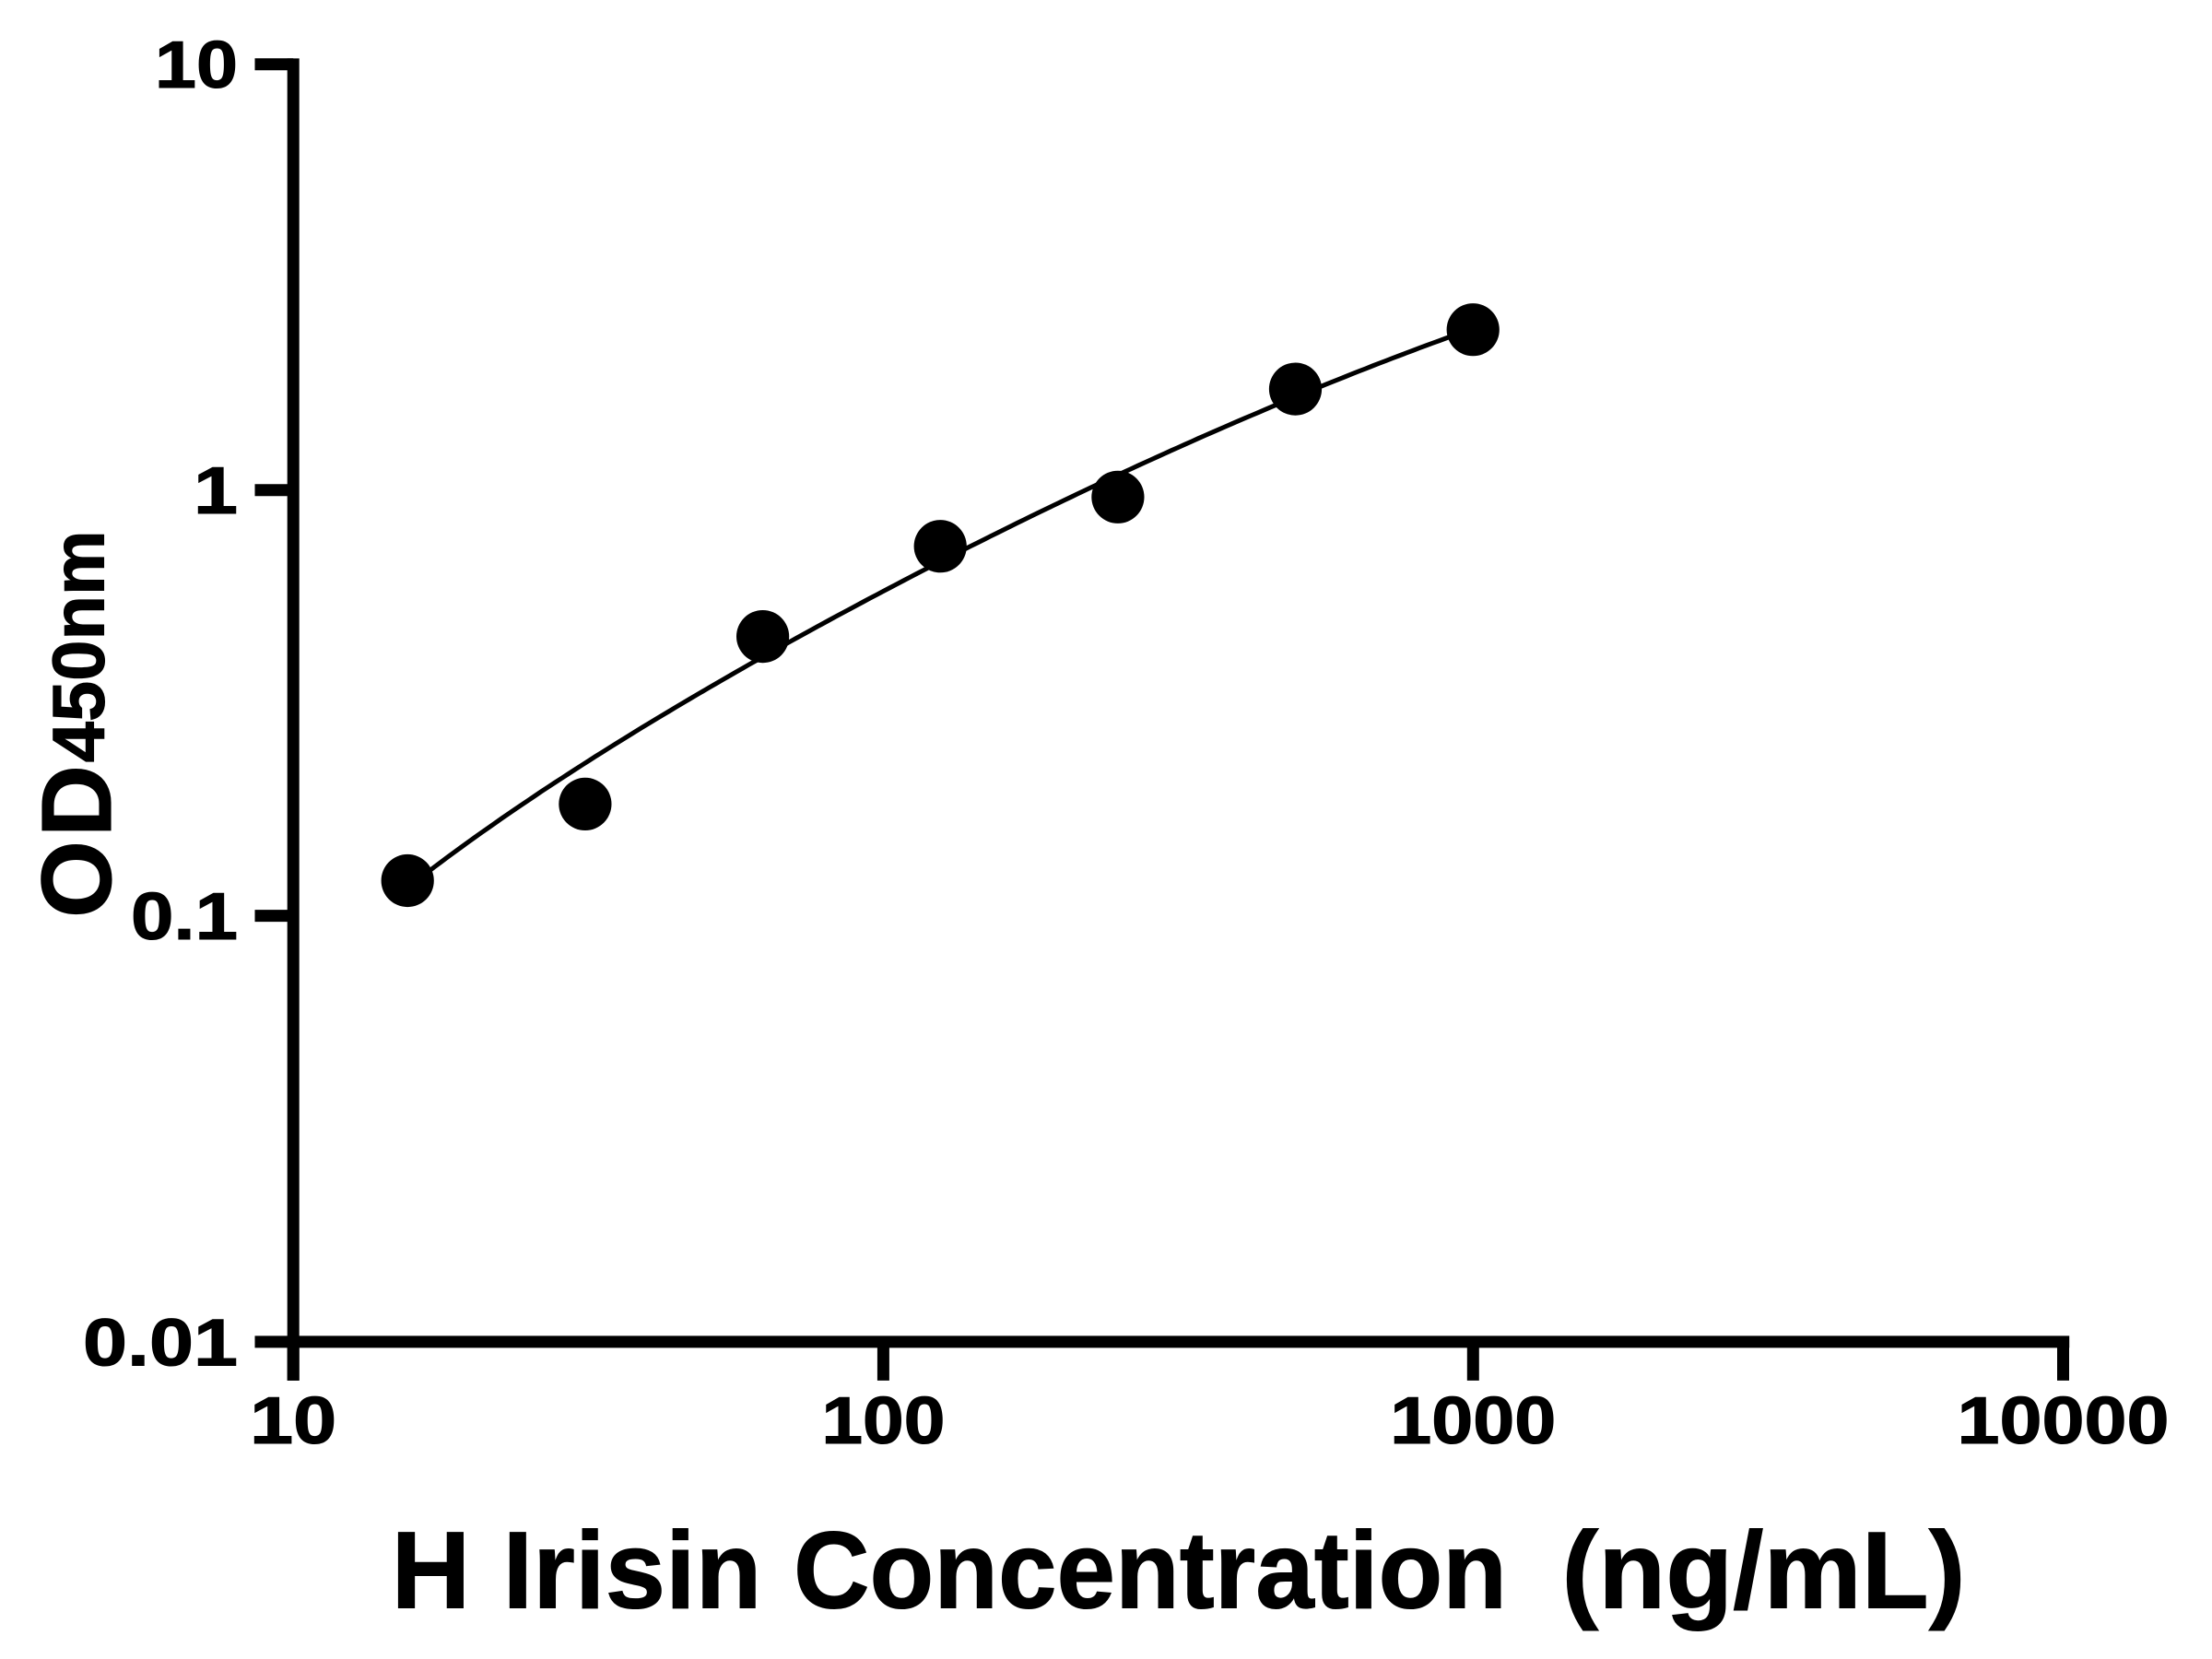 This screenshot has height=1659, width=2212. Describe the element at coordinates (1150, 1571) in the screenshot. I see `svg-text: Concentration` at that location.